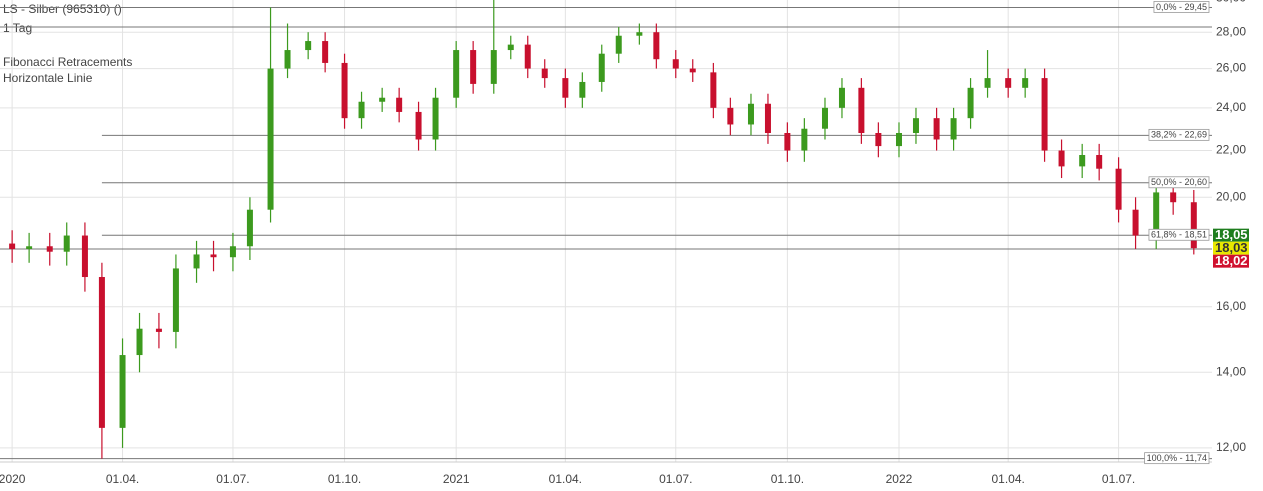 The image size is (1263, 491). I want to click on legend-entry: Horizontale Linie, so click(48, 78).